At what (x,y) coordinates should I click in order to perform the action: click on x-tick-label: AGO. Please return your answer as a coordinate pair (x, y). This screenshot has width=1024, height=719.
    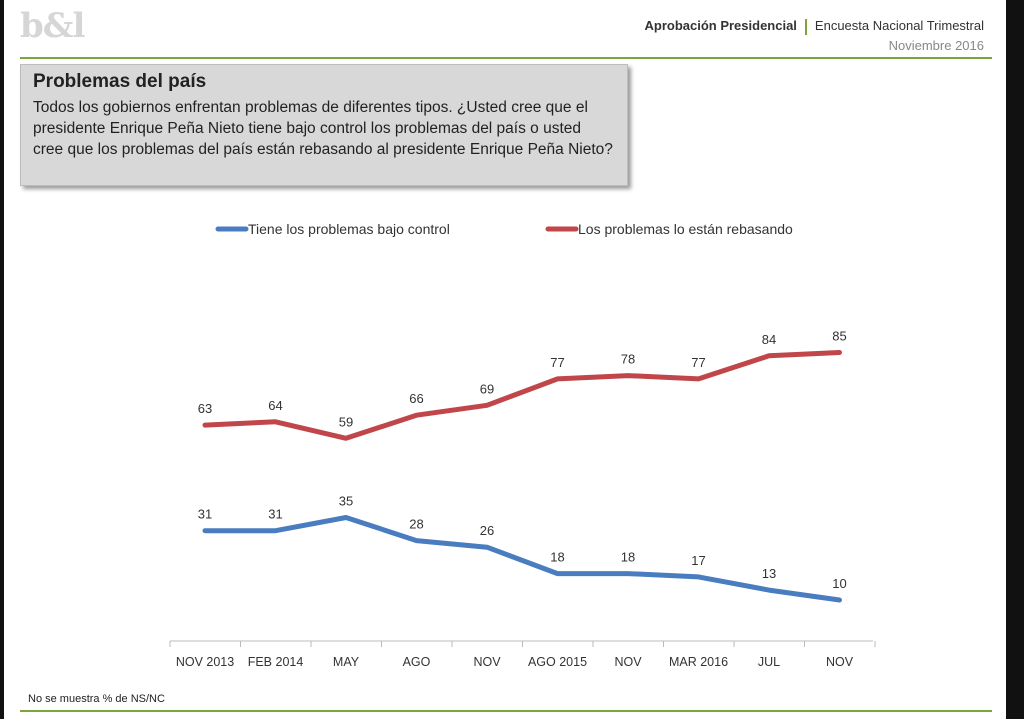
    Looking at the image, I should click on (417, 662).